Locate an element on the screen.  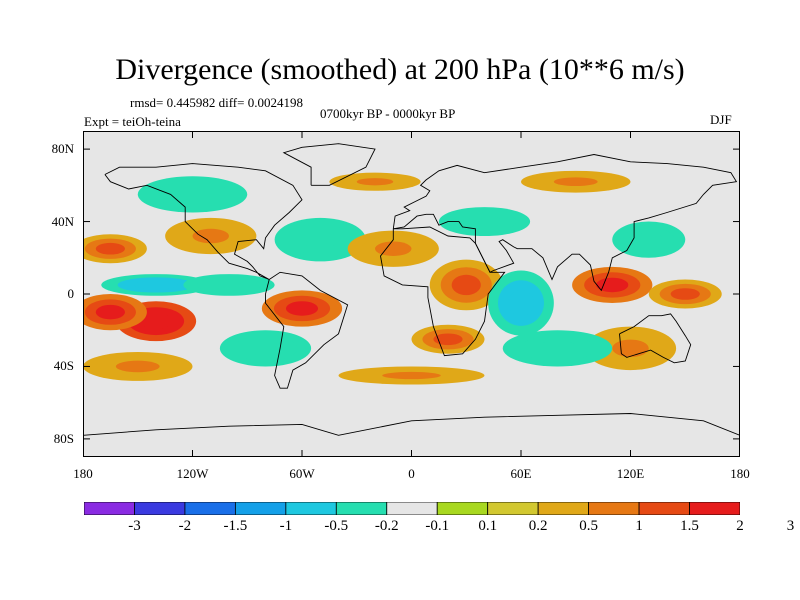
x-tick-label: 60W is located at coordinates (302, 473).